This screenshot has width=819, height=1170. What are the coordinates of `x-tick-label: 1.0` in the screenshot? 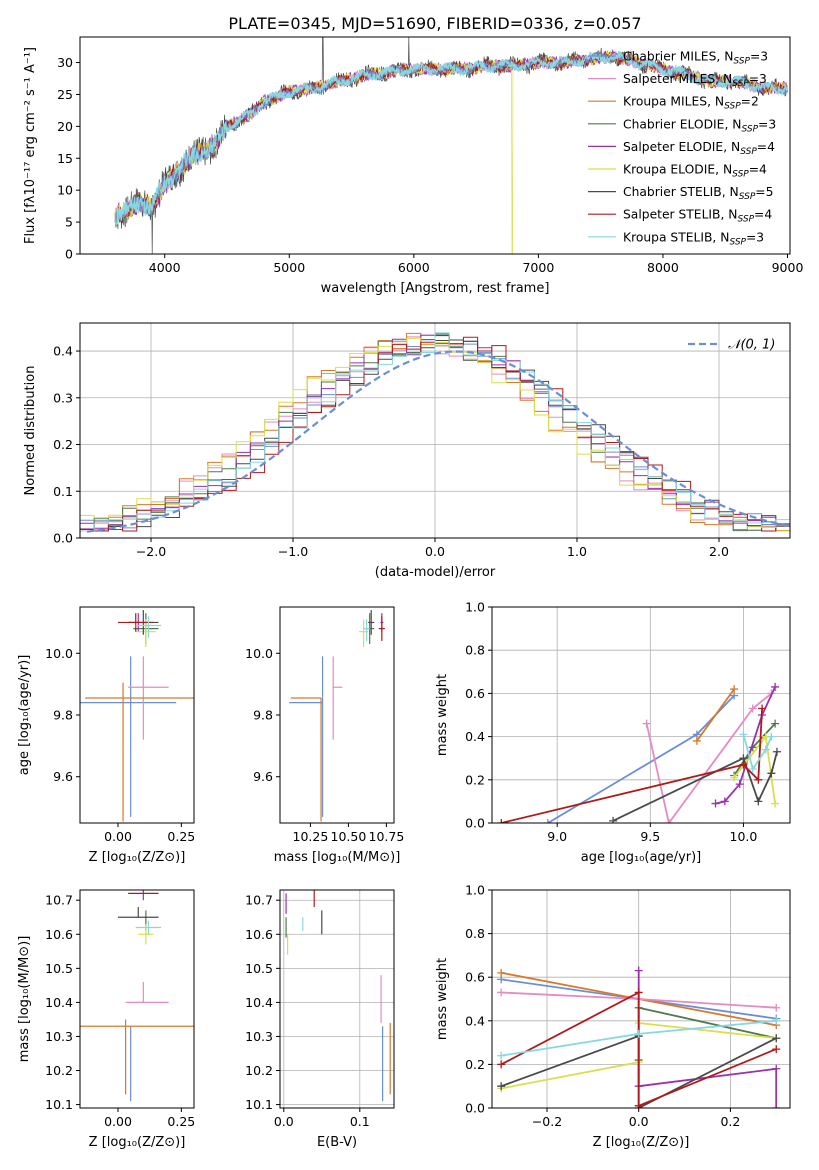 It's located at (577, 551).